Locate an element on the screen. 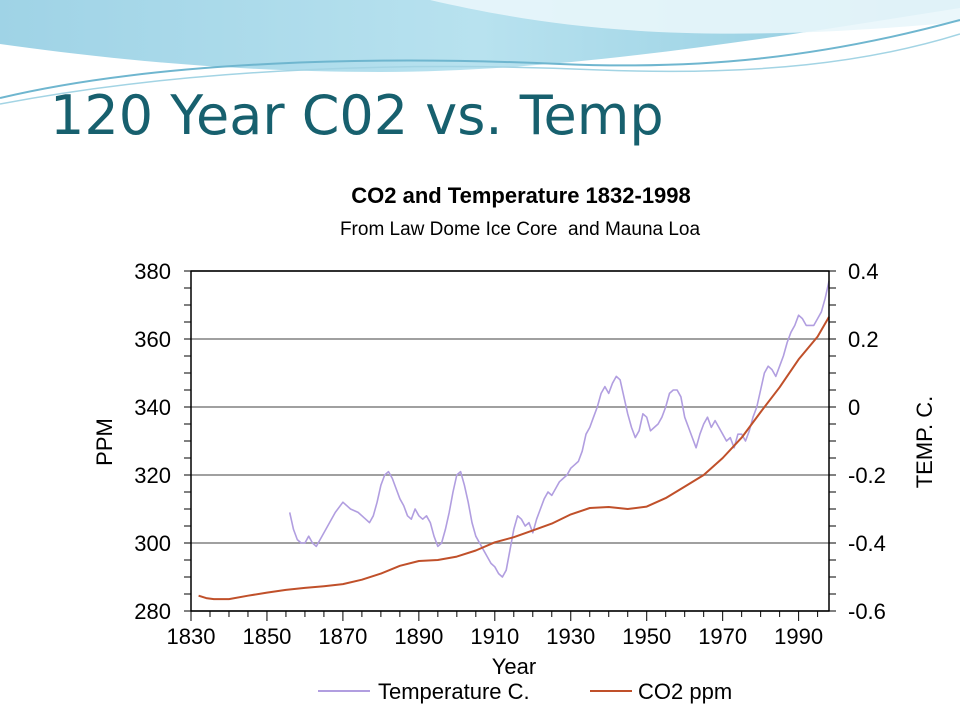 The width and height of the screenshot is (960, 720). x-tick-label: 1970 is located at coordinates (722, 636).